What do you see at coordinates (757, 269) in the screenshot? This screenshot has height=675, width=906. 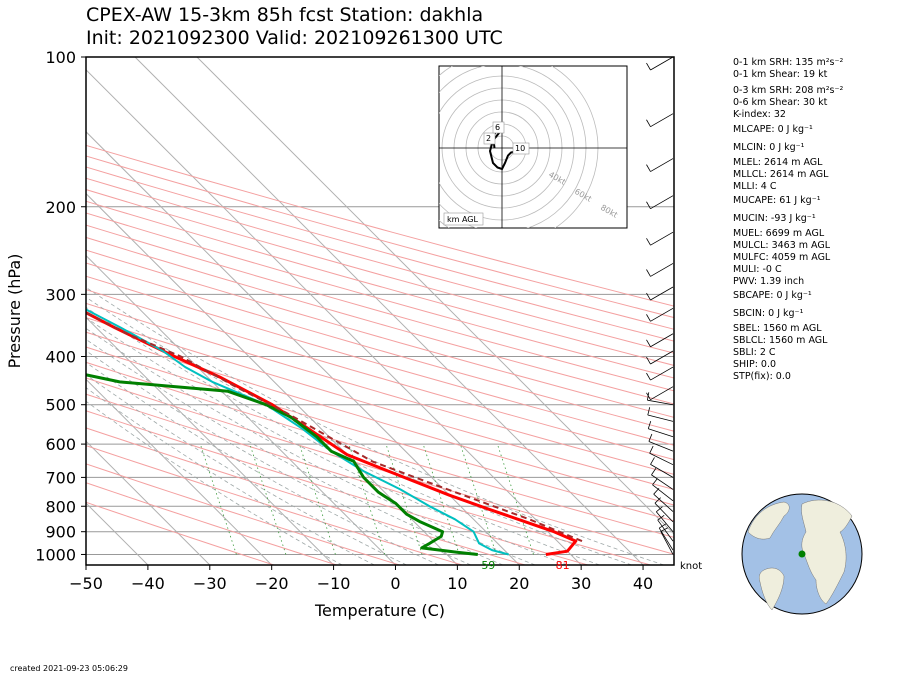 I see `index-line: MULI: -0 C` at bounding box center [757, 269].